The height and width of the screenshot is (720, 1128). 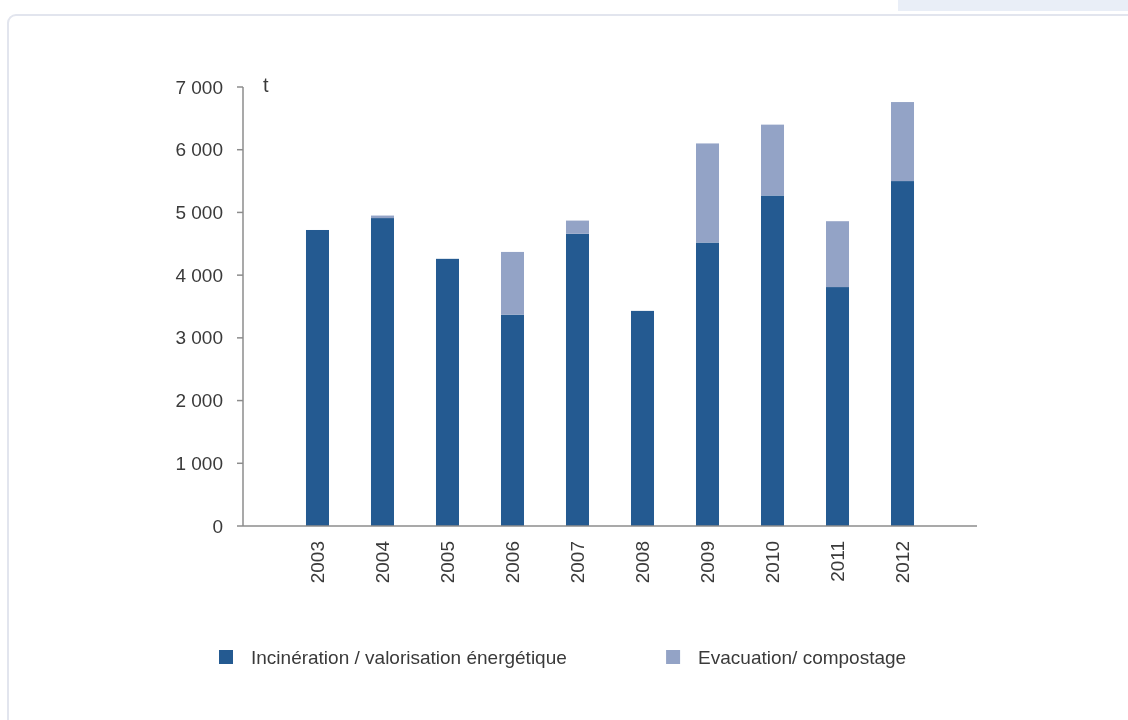 What do you see at coordinates (382, 562) in the screenshot?
I see `x-tick-label: 2004` at bounding box center [382, 562].